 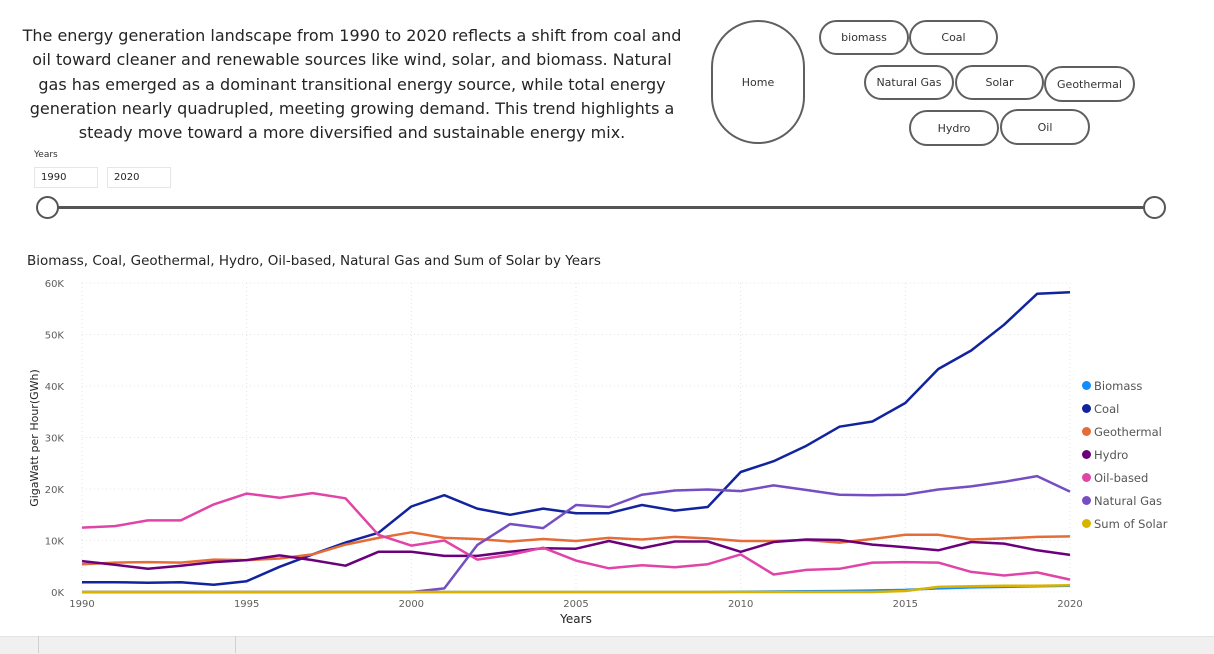 I want to click on legend-item-biomass: Biomass, so click(x=1125, y=385).